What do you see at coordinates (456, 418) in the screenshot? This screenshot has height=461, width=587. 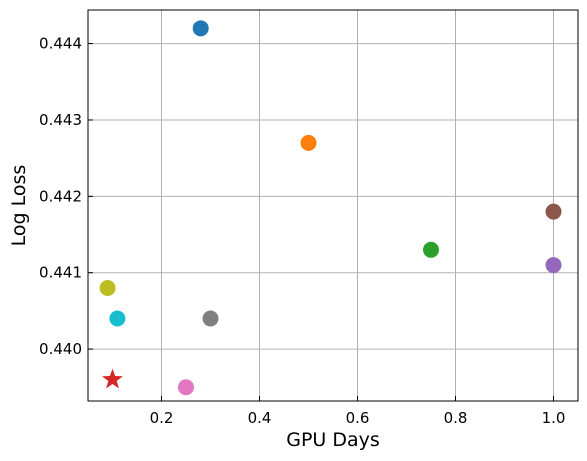 I see `x-tick-label: 0.8` at bounding box center [456, 418].